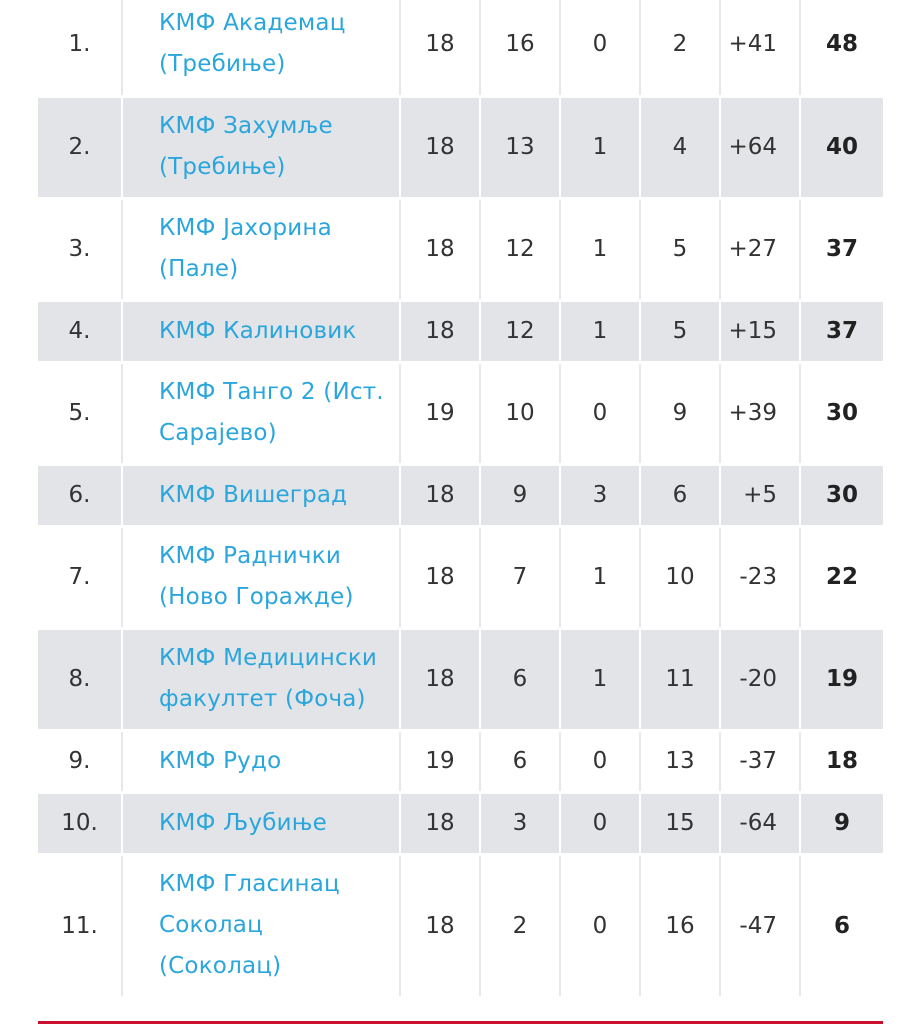  What do you see at coordinates (759, 496) in the screenshot?
I see `goal-diff-cell: +5` at bounding box center [759, 496].